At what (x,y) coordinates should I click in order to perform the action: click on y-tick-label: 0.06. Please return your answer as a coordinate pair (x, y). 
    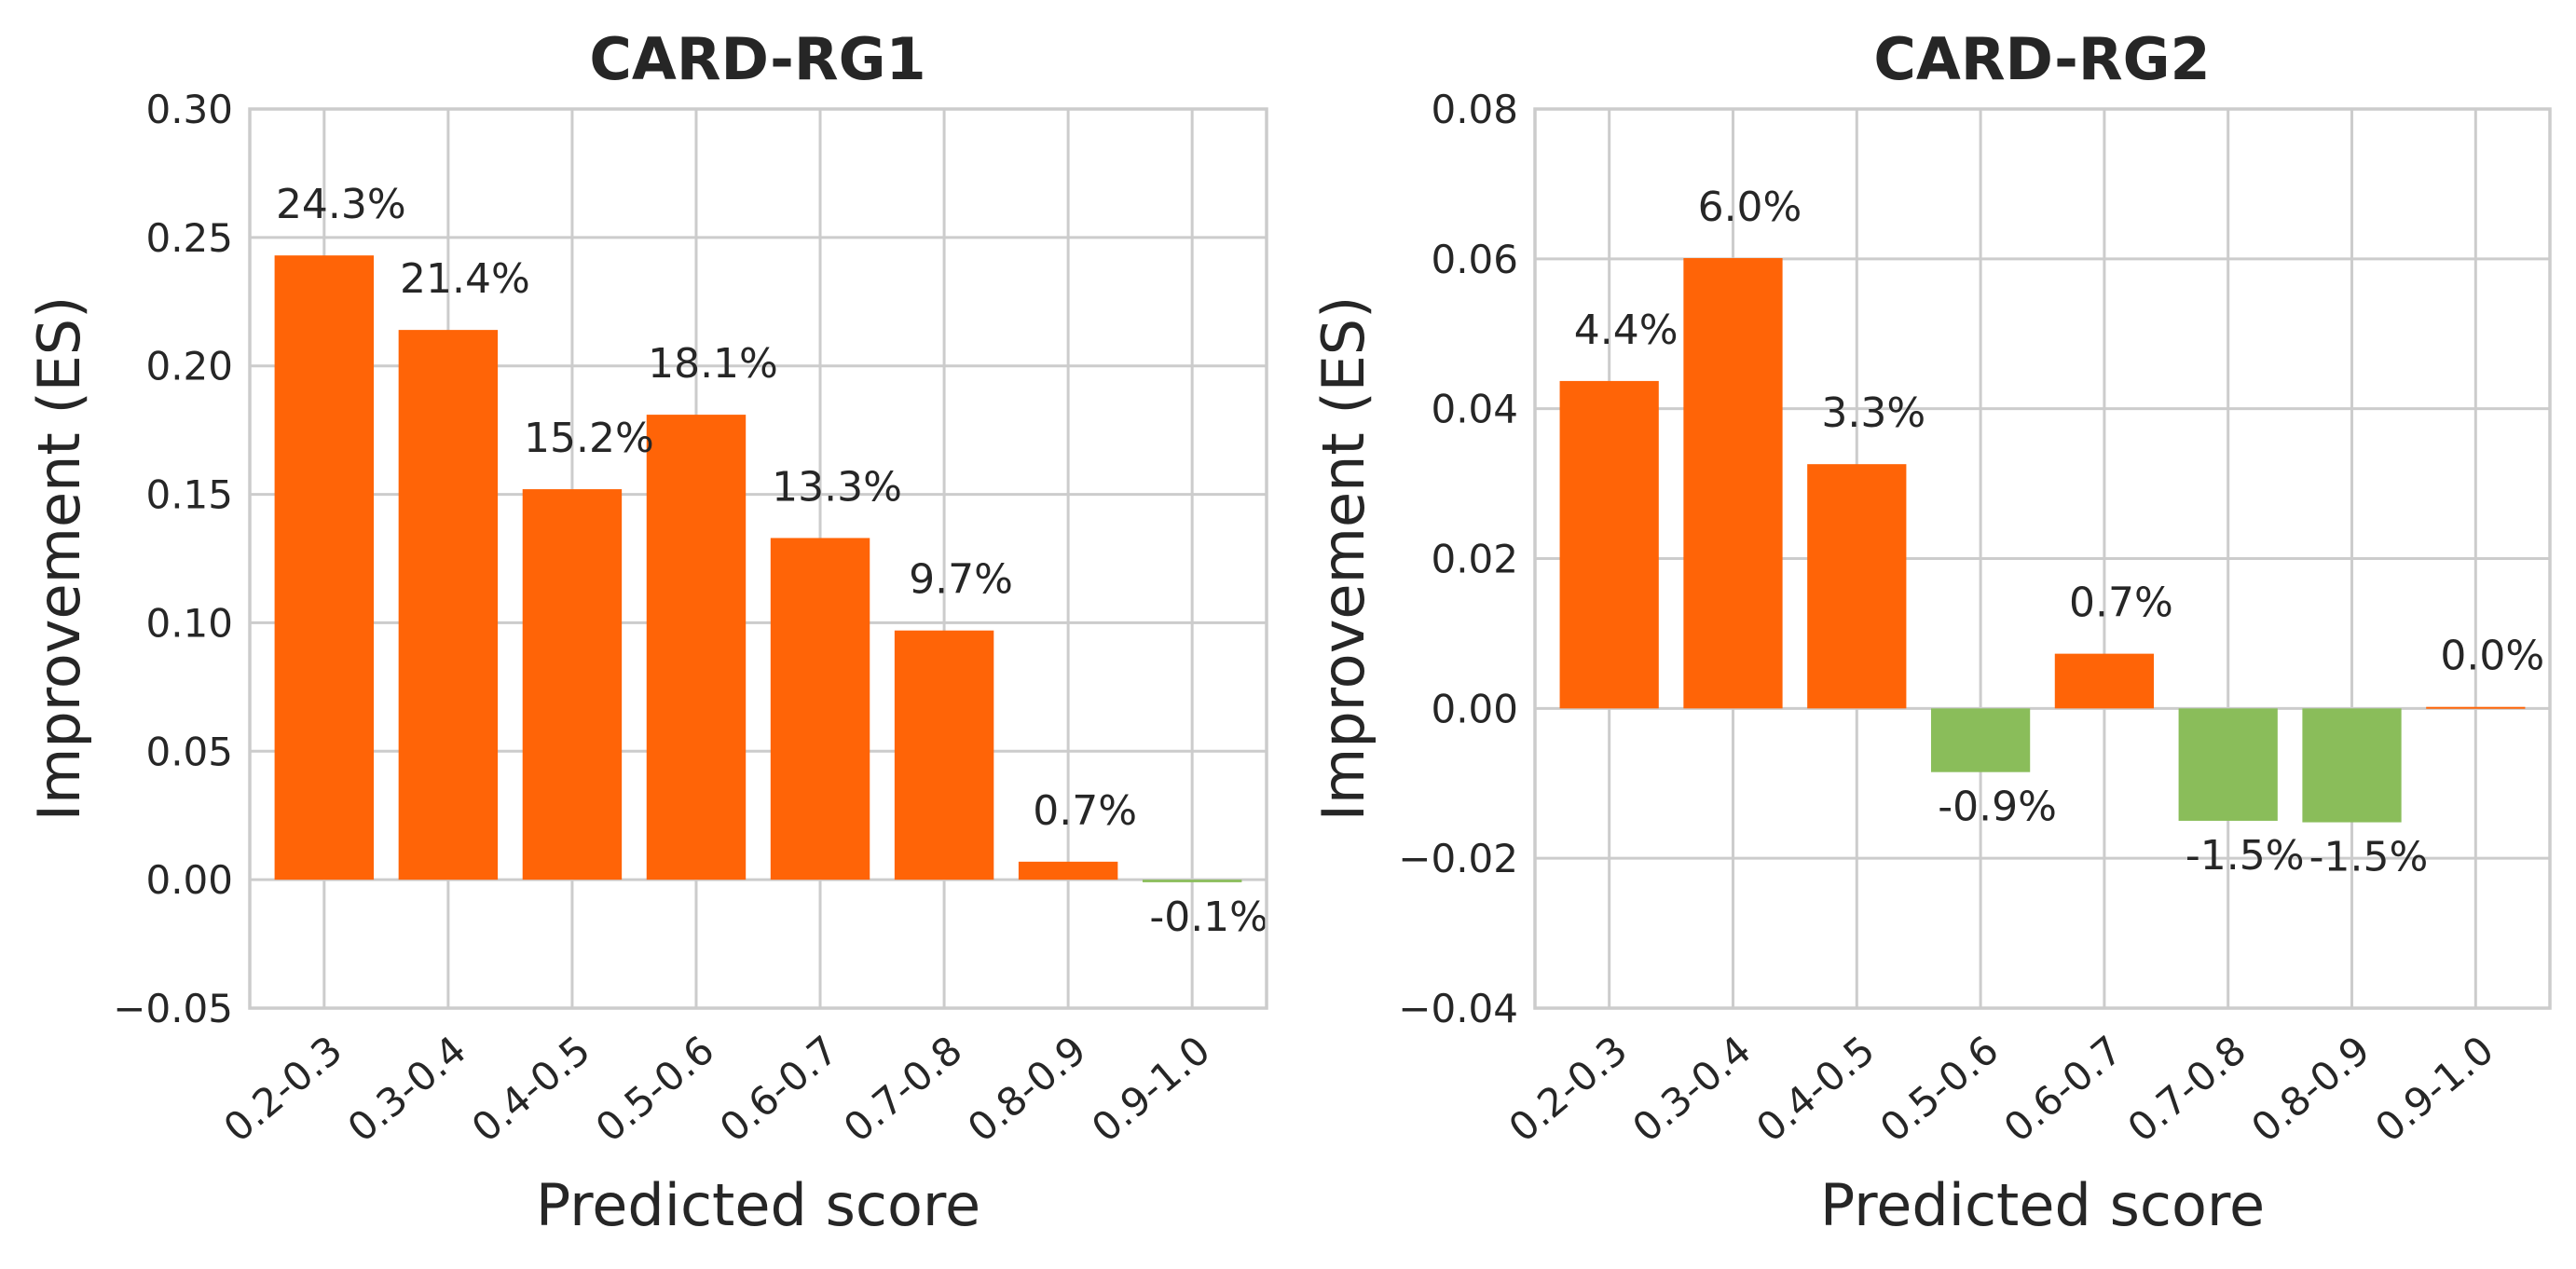
    Looking at the image, I should click on (1474, 259).